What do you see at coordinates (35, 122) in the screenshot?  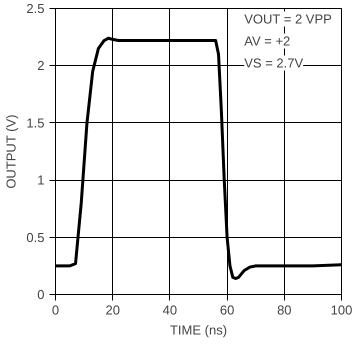 I see `y-tick-label: 1.5` at bounding box center [35, 122].